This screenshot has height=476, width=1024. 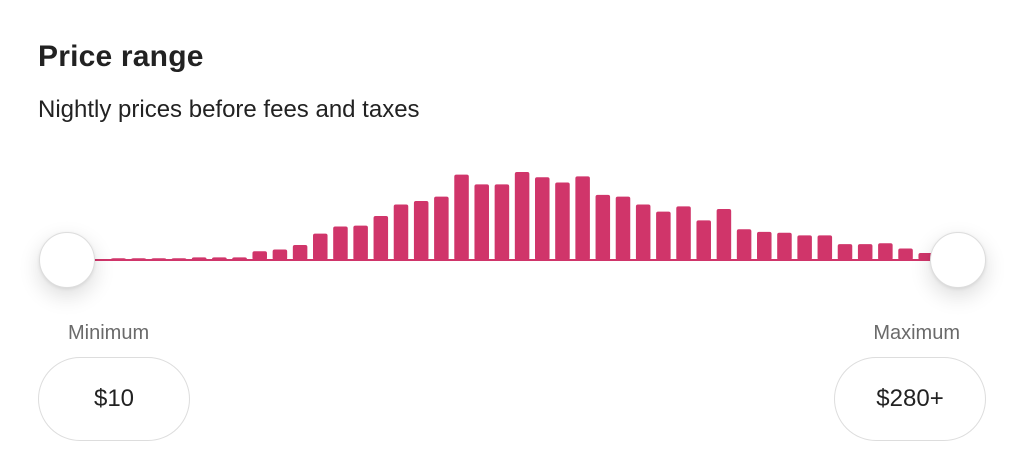 What do you see at coordinates (109, 333) in the screenshot?
I see `minimum-label: Minimum` at bounding box center [109, 333].